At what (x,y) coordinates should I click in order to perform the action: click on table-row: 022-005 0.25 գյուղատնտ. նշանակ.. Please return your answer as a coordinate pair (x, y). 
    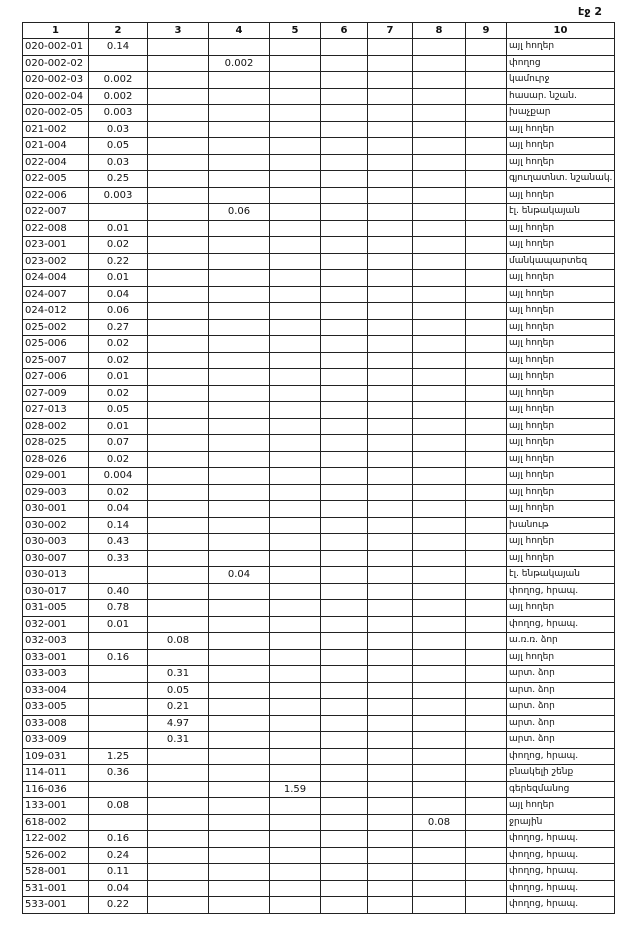
    Looking at the image, I should click on (318, 179).